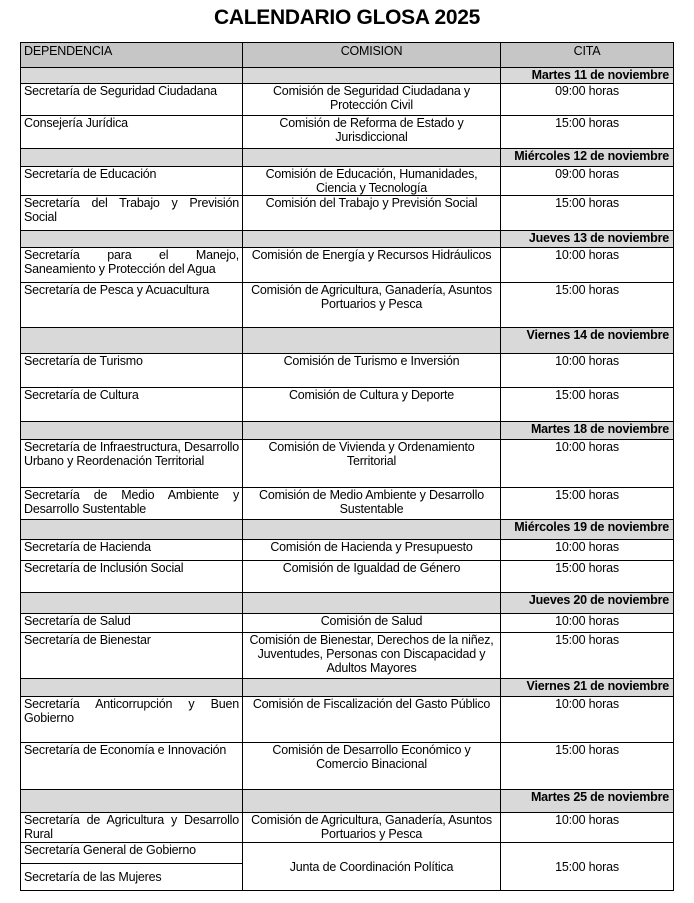 The width and height of the screenshot is (694, 903). What do you see at coordinates (131, 853) in the screenshot?
I see `dependencia-cell: Secretaría General de Gobierno` at bounding box center [131, 853].